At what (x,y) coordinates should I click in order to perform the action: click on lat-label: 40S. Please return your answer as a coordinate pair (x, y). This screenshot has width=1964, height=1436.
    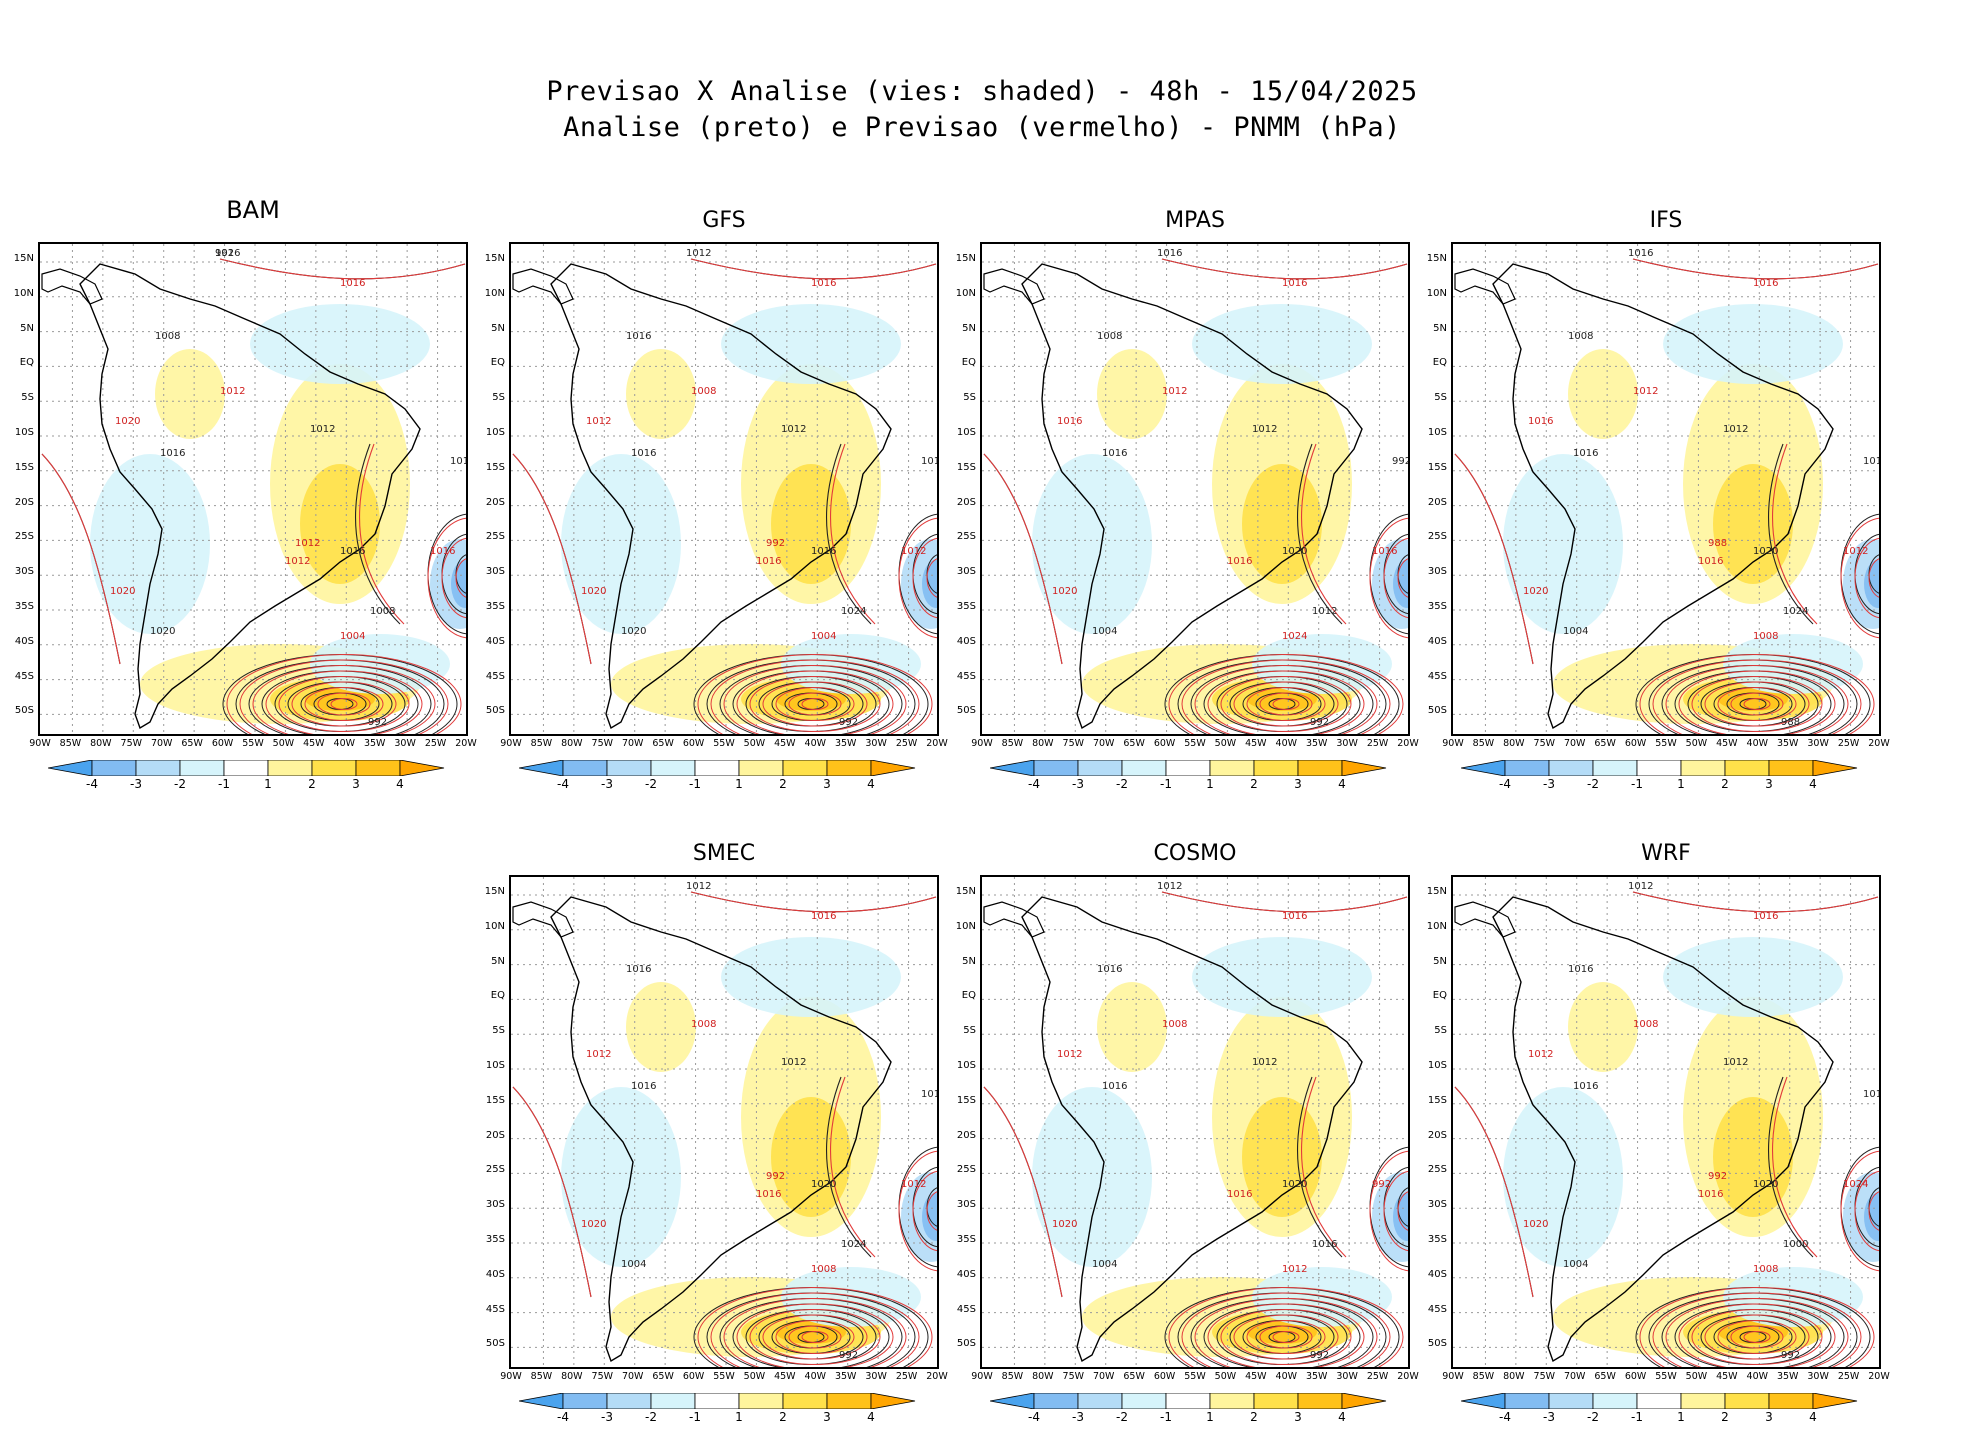
    Looking at the image, I should click on (495, 641).